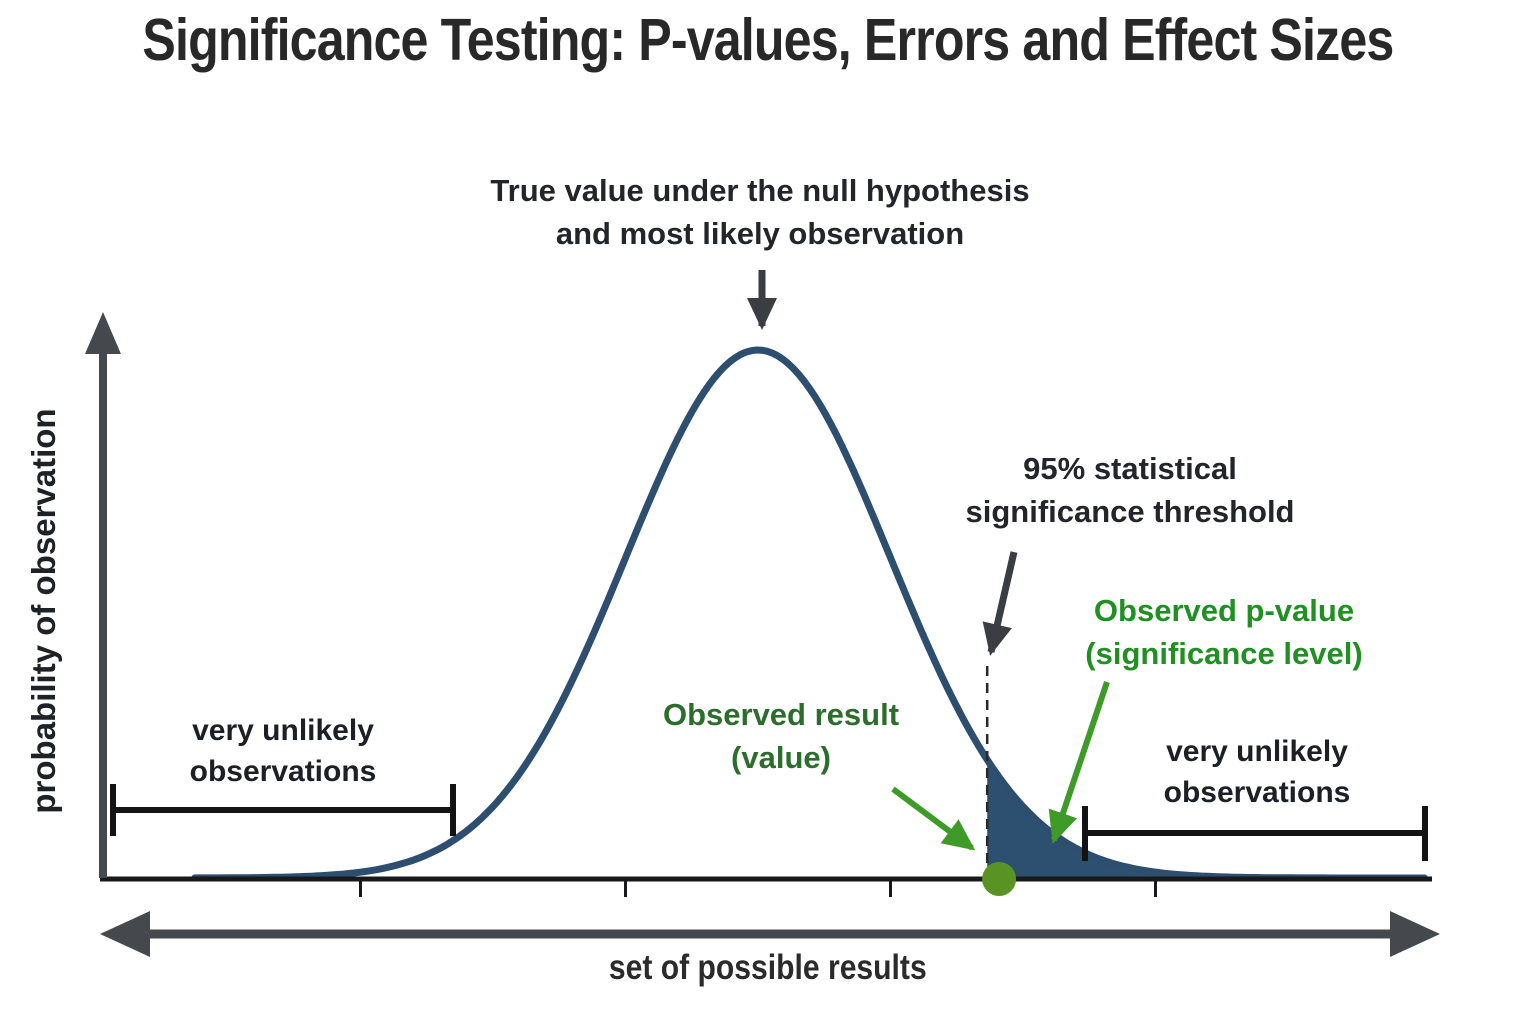  I want to click on x-range-double-arrow, so click(770, 934).